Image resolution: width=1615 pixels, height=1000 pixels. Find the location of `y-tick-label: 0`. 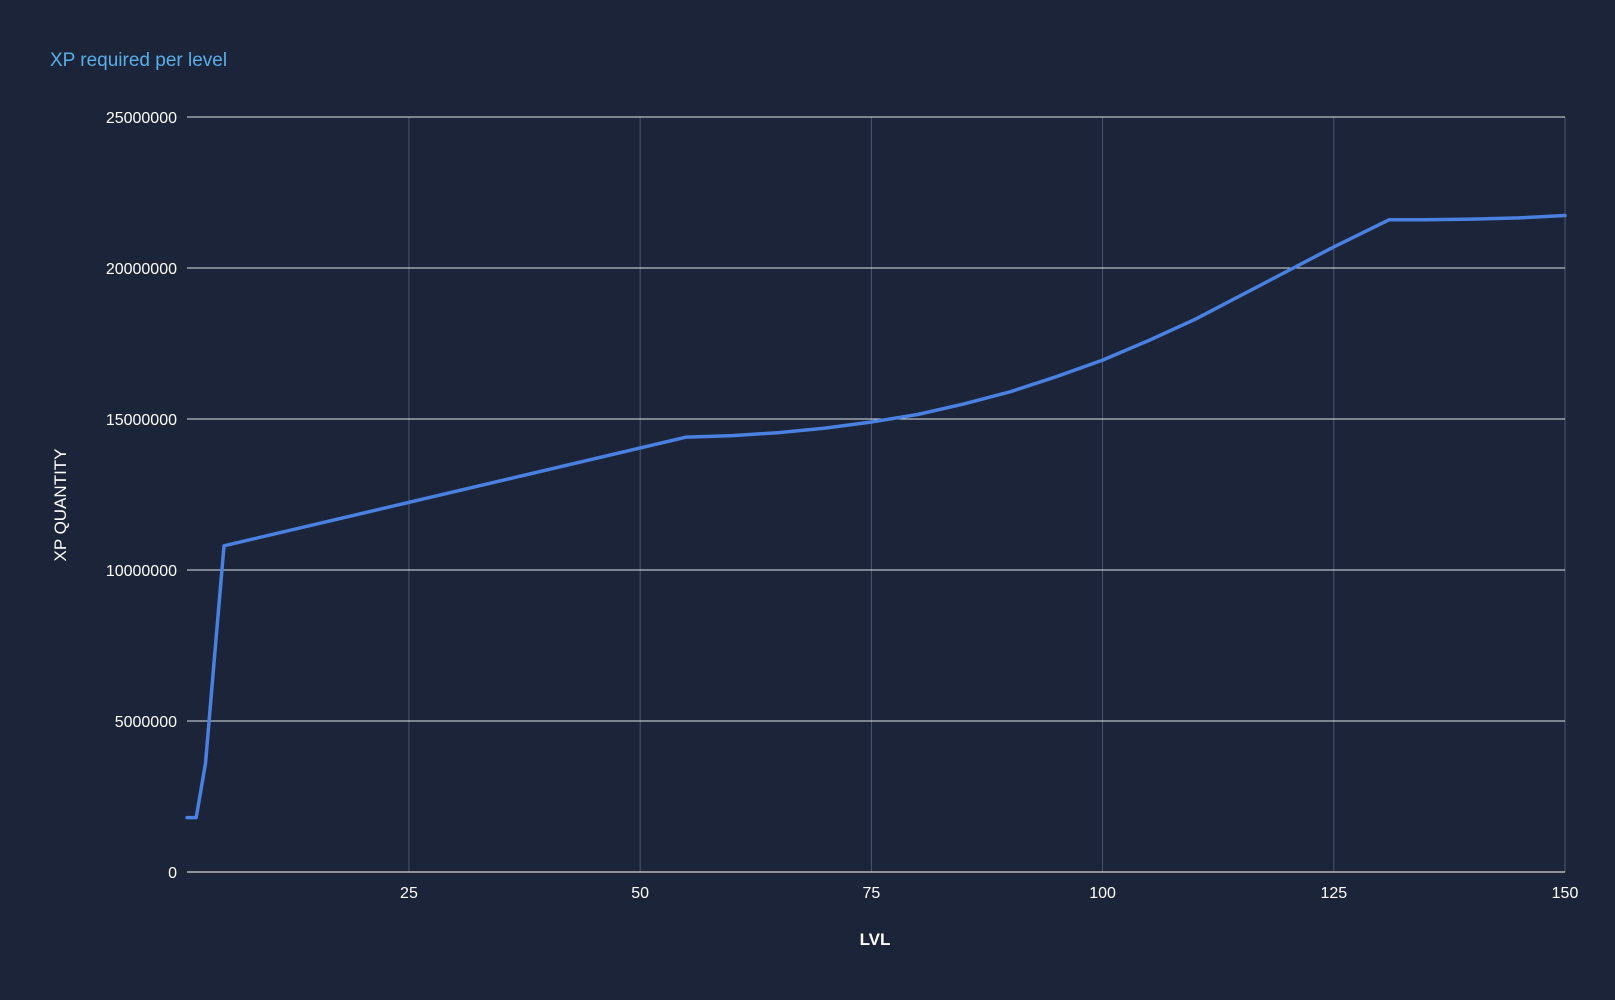

y-tick-label: 0 is located at coordinates (172, 873).